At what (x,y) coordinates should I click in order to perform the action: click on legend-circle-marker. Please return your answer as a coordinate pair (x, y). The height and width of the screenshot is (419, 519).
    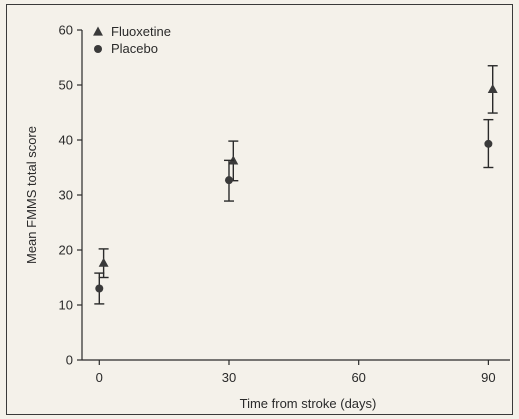
    Looking at the image, I should click on (98, 49).